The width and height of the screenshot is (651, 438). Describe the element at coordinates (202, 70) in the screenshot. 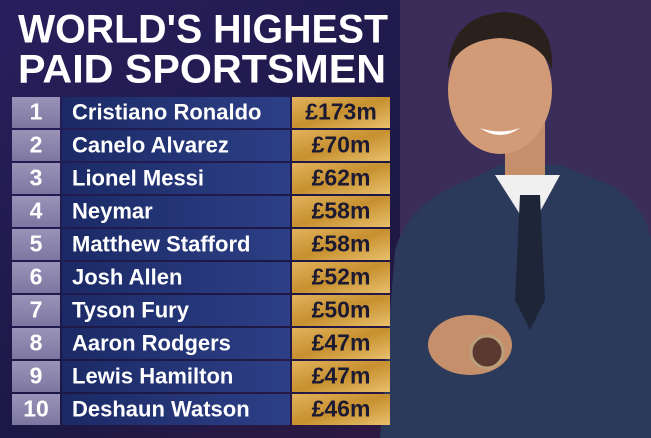

I see `title-line: PAID SPORTSMEN` at that location.